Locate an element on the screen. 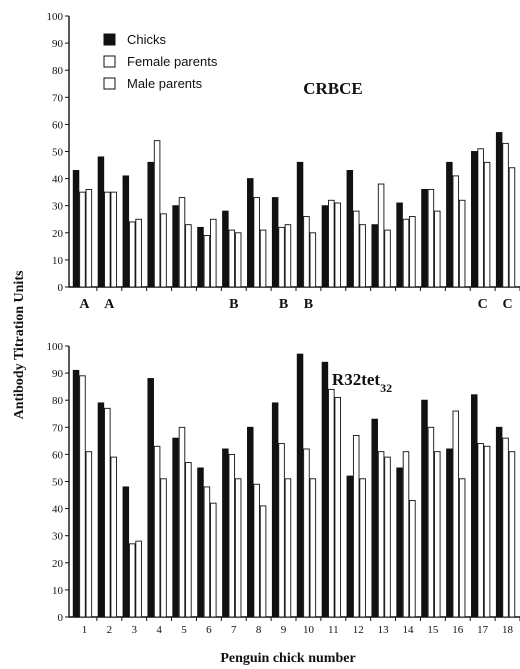  y-tick-label: 30 is located at coordinates (58, 207).